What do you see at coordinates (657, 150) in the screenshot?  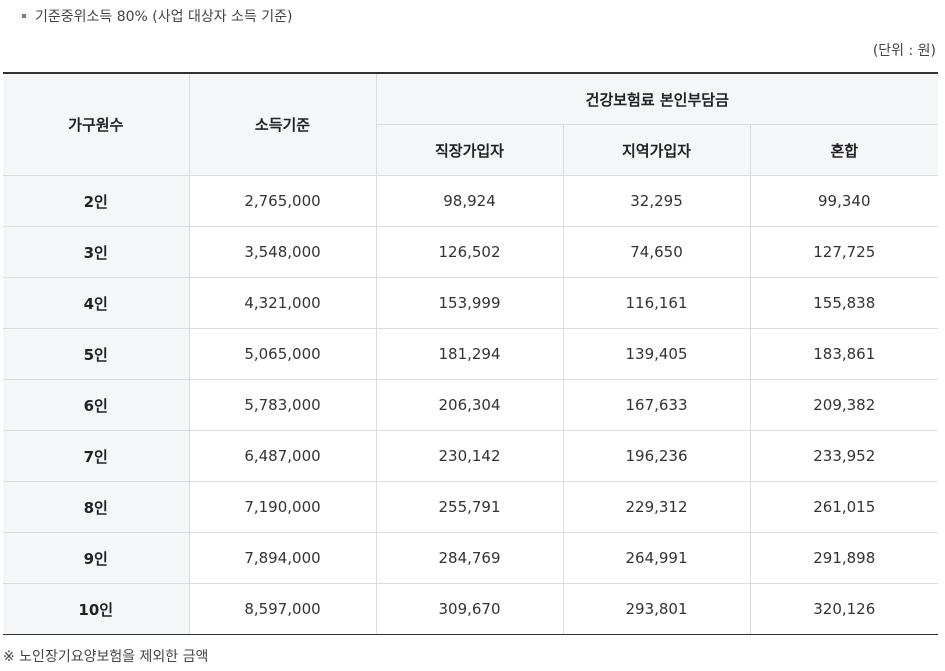 I see `header-regional: 지역가입자` at bounding box center [657, 150].